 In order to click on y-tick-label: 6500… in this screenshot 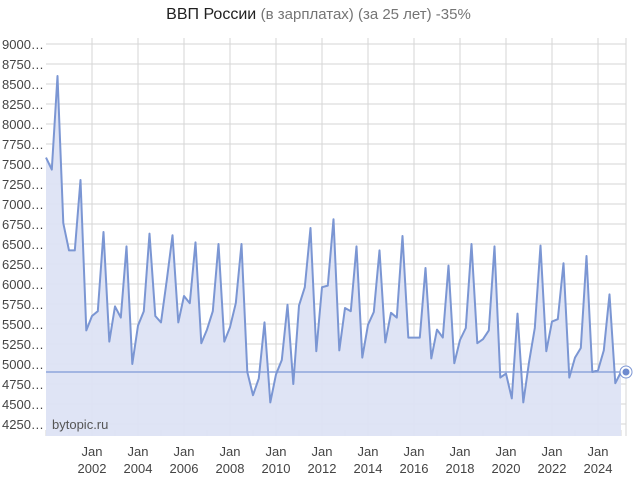, I will do `click(23, 244)`.